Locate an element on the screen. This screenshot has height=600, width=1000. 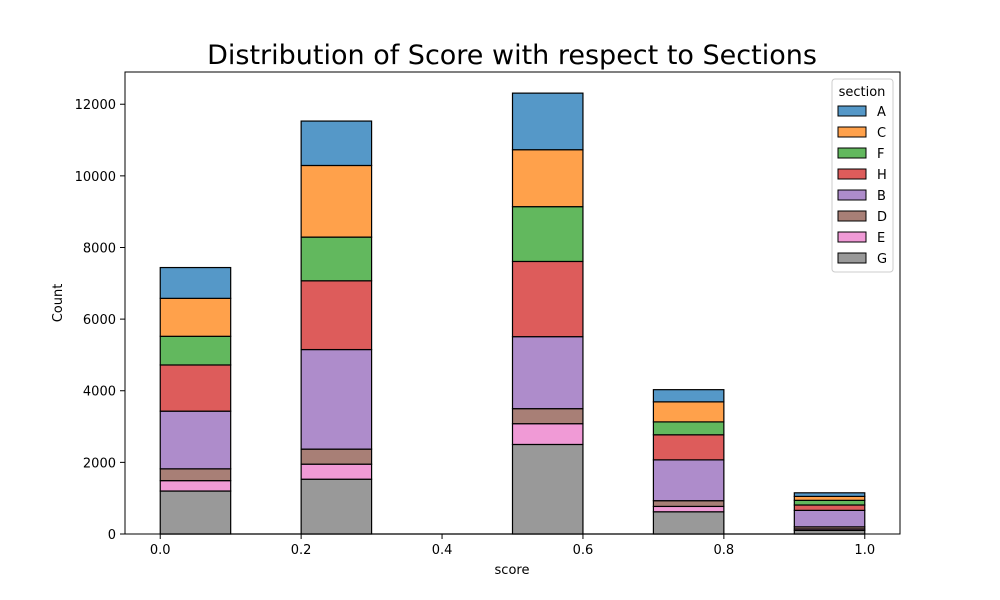
y-tick-label: 2000 is located at coordinates (99, 463).